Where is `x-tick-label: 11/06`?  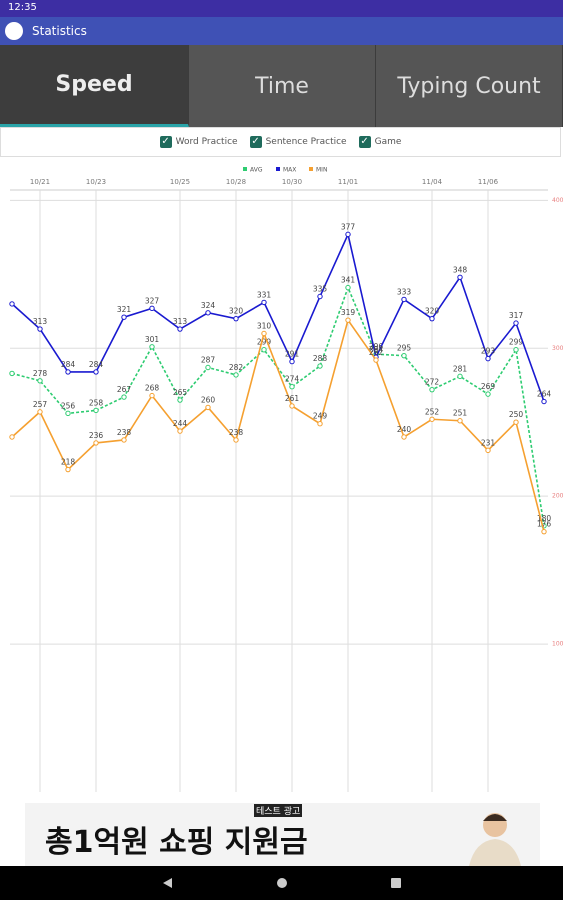 x-tick-label: 11/06 is located at coordinates (488, 182).